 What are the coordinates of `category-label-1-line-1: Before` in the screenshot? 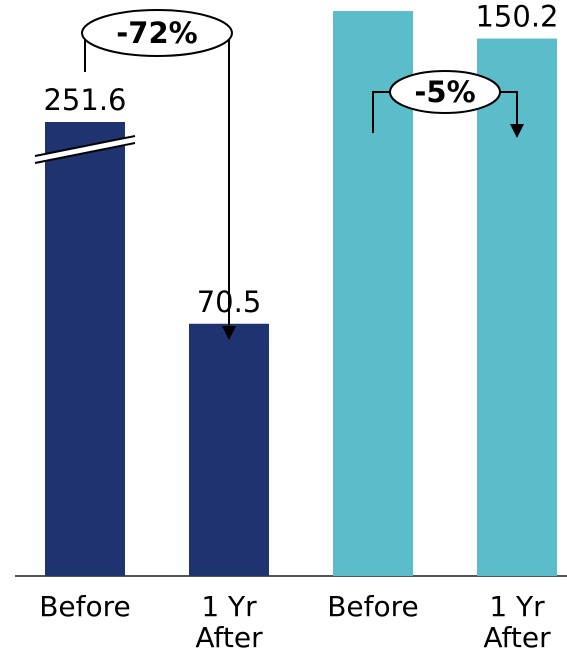 It's located at (85, 606).